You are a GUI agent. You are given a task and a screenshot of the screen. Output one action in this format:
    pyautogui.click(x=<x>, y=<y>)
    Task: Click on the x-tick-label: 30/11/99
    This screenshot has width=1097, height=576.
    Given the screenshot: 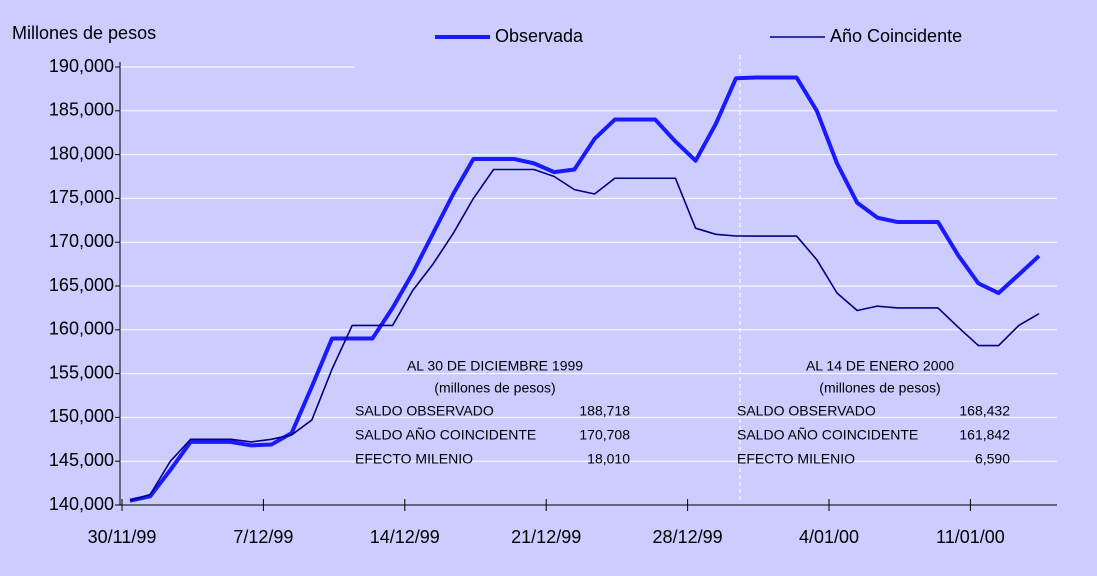 What is the action you would take?
    pyautogui.click(x=122, y=537)
    